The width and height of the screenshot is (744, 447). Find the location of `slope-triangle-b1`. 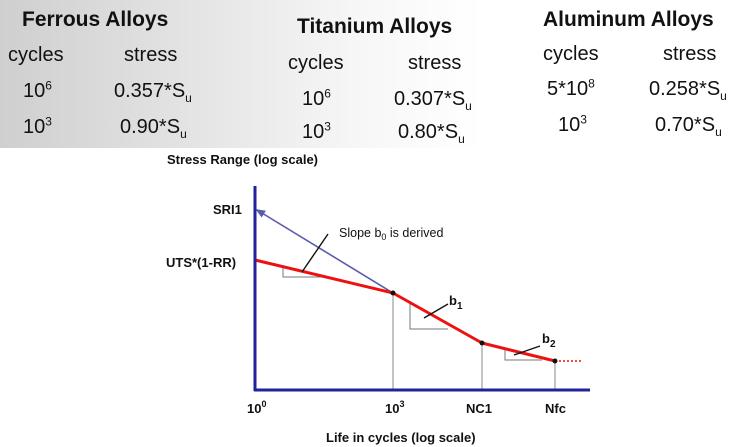

slope-triangle-b1 is located at coordinates (428, 316).